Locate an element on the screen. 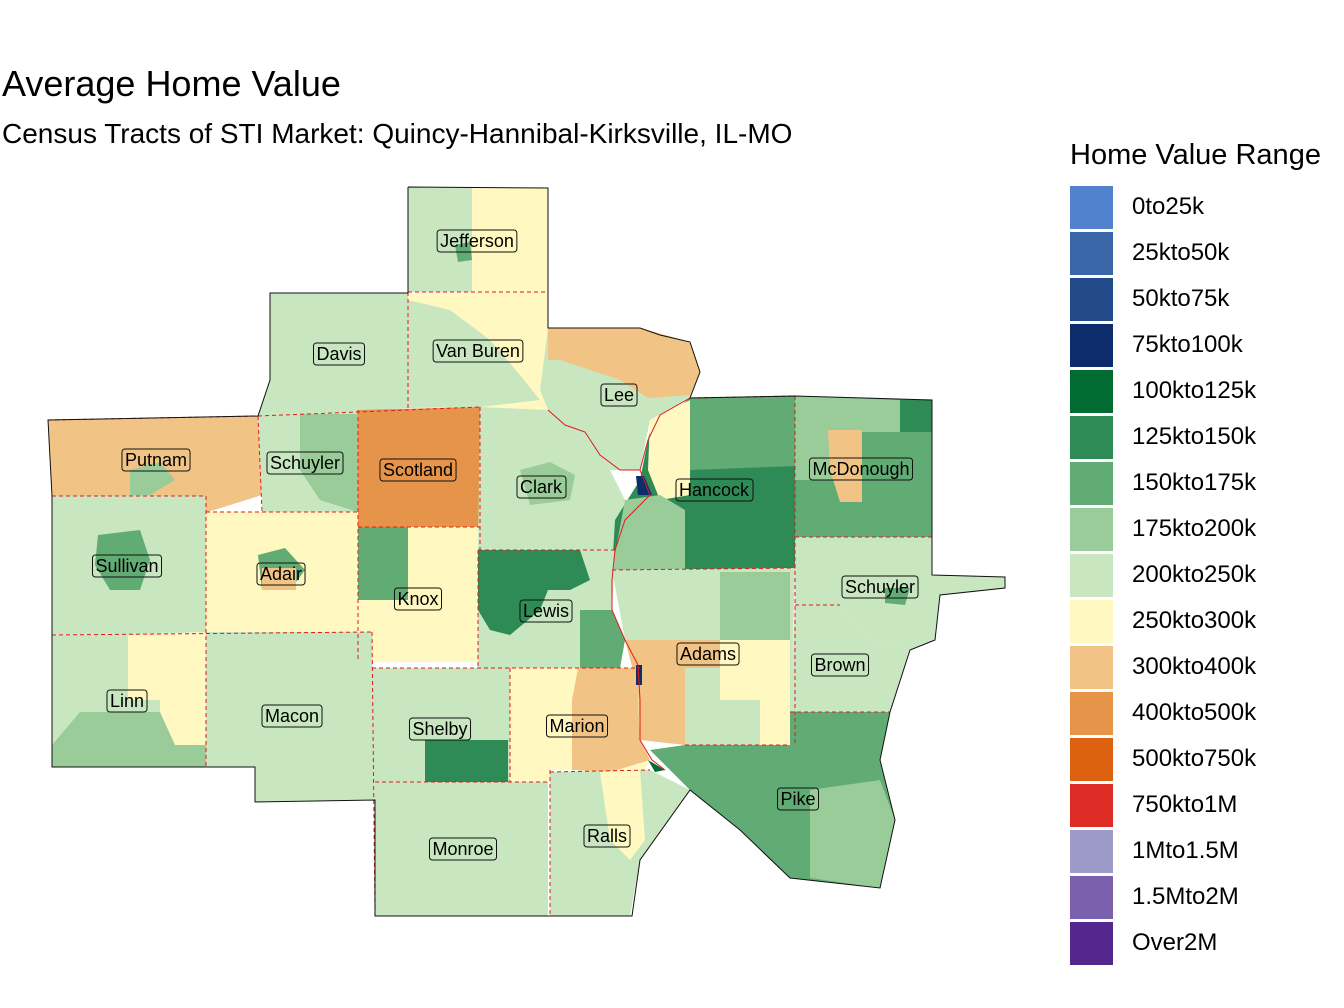 This screenshot has width=1344, height=1008. legend-label: 75kto100k is located at coordinates (1187, 344).